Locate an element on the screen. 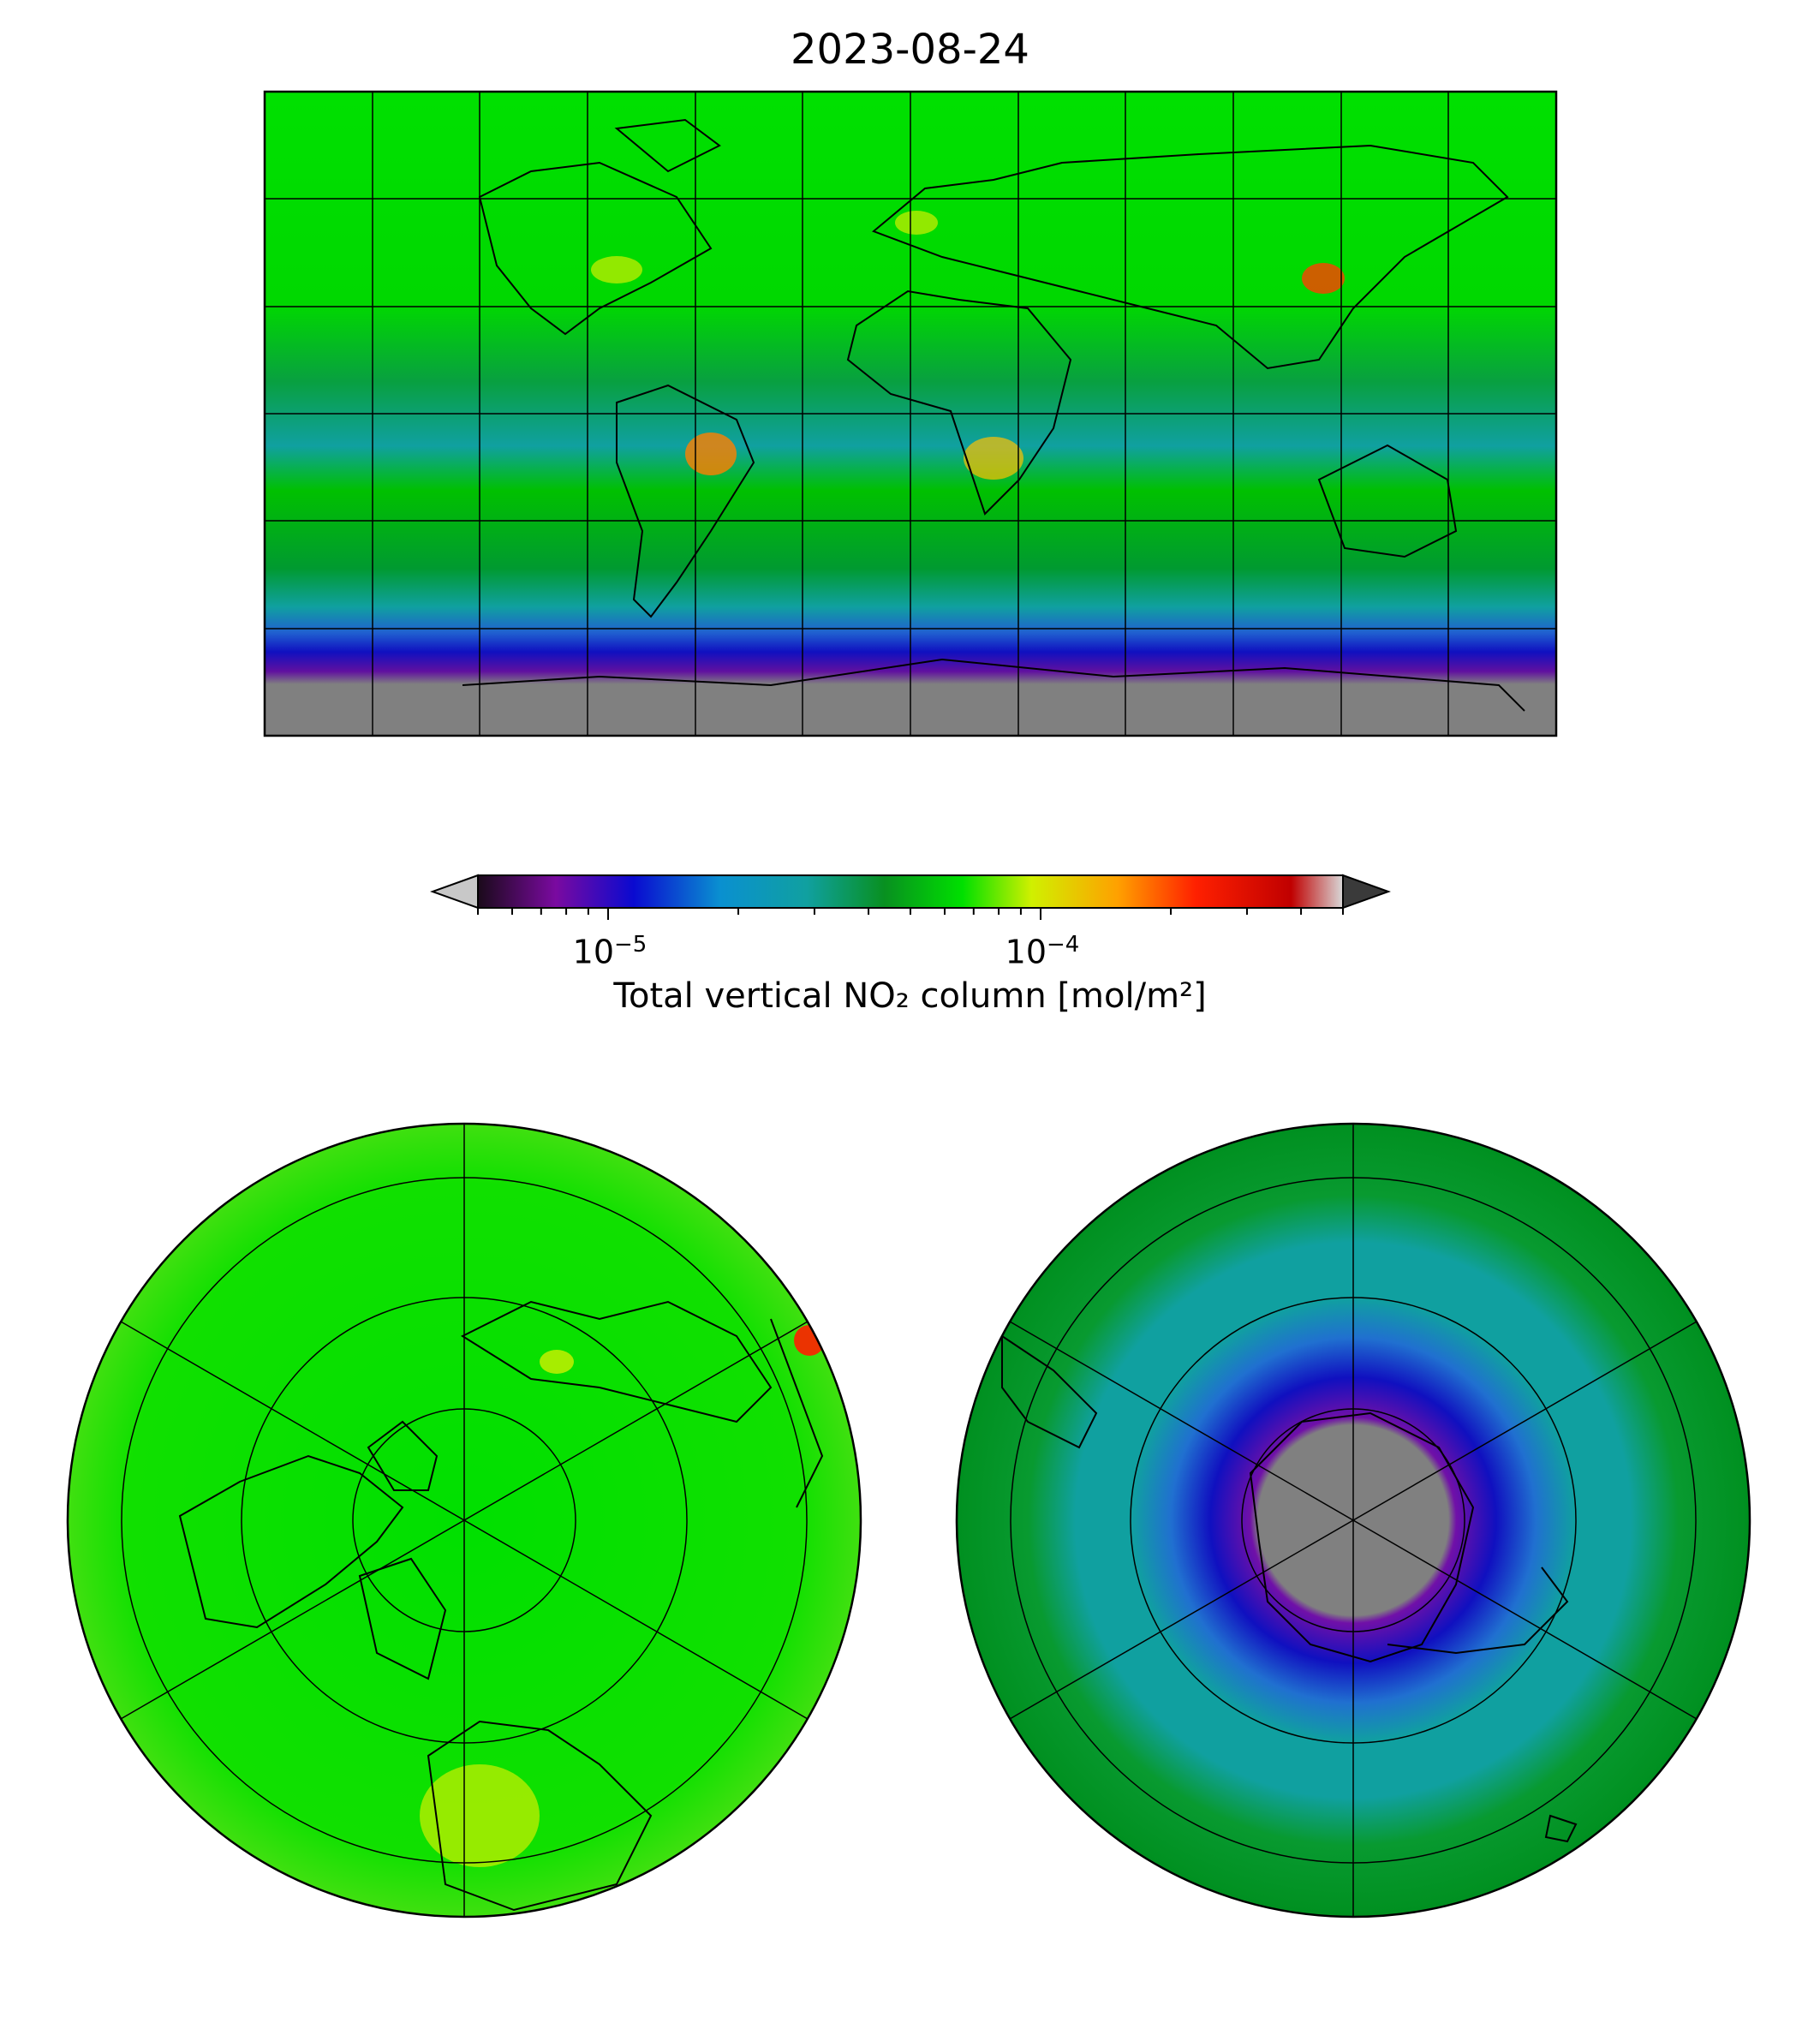  colorbar-body is located at coordinates (911, 891).